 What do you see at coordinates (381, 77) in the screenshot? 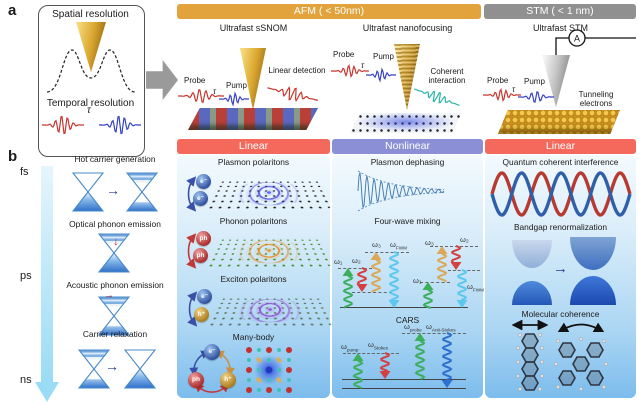
I see `nano-pump-wave` at bounding box center [381, 77].